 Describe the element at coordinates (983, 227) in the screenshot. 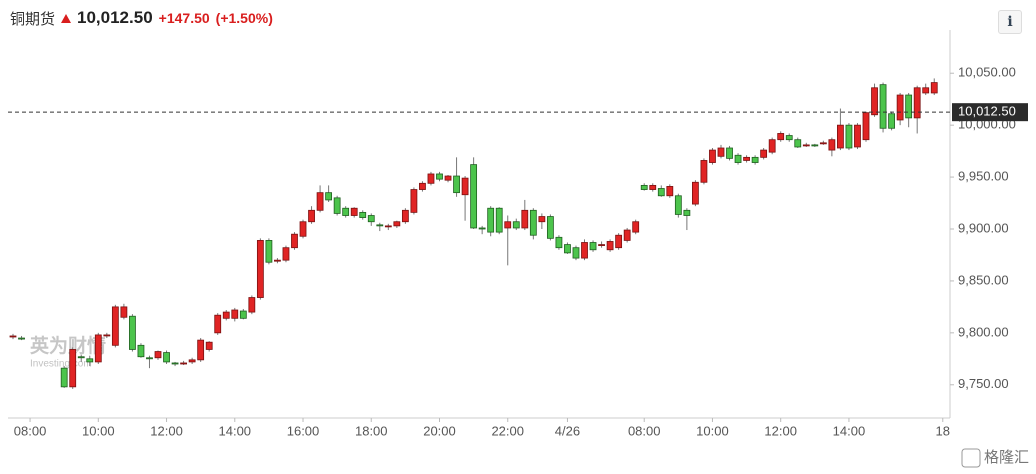

I see `y-tick-label: 9,900.00` at that location.